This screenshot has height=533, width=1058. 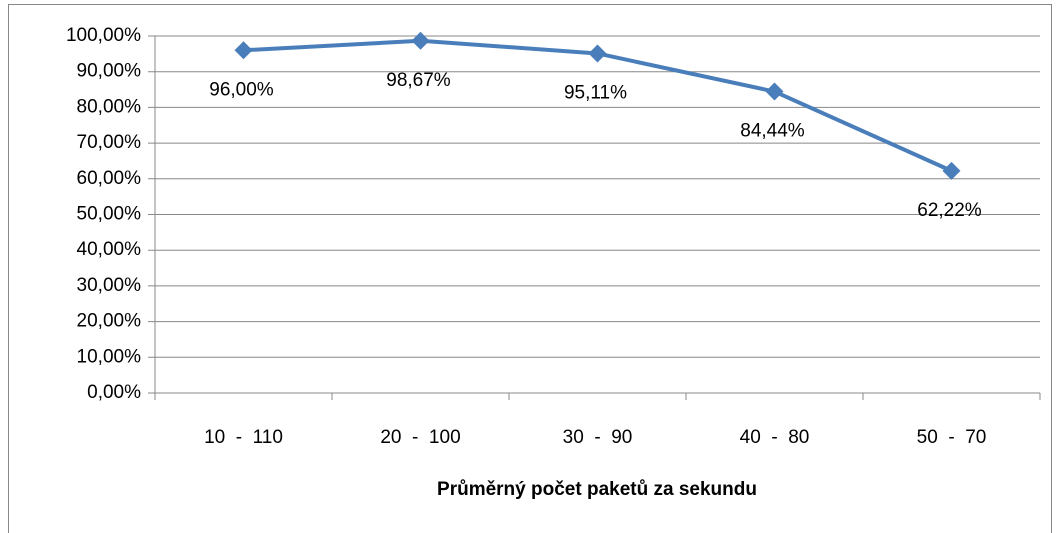 I want to click on data-label: 84,44%, so click(x=772, y=131).